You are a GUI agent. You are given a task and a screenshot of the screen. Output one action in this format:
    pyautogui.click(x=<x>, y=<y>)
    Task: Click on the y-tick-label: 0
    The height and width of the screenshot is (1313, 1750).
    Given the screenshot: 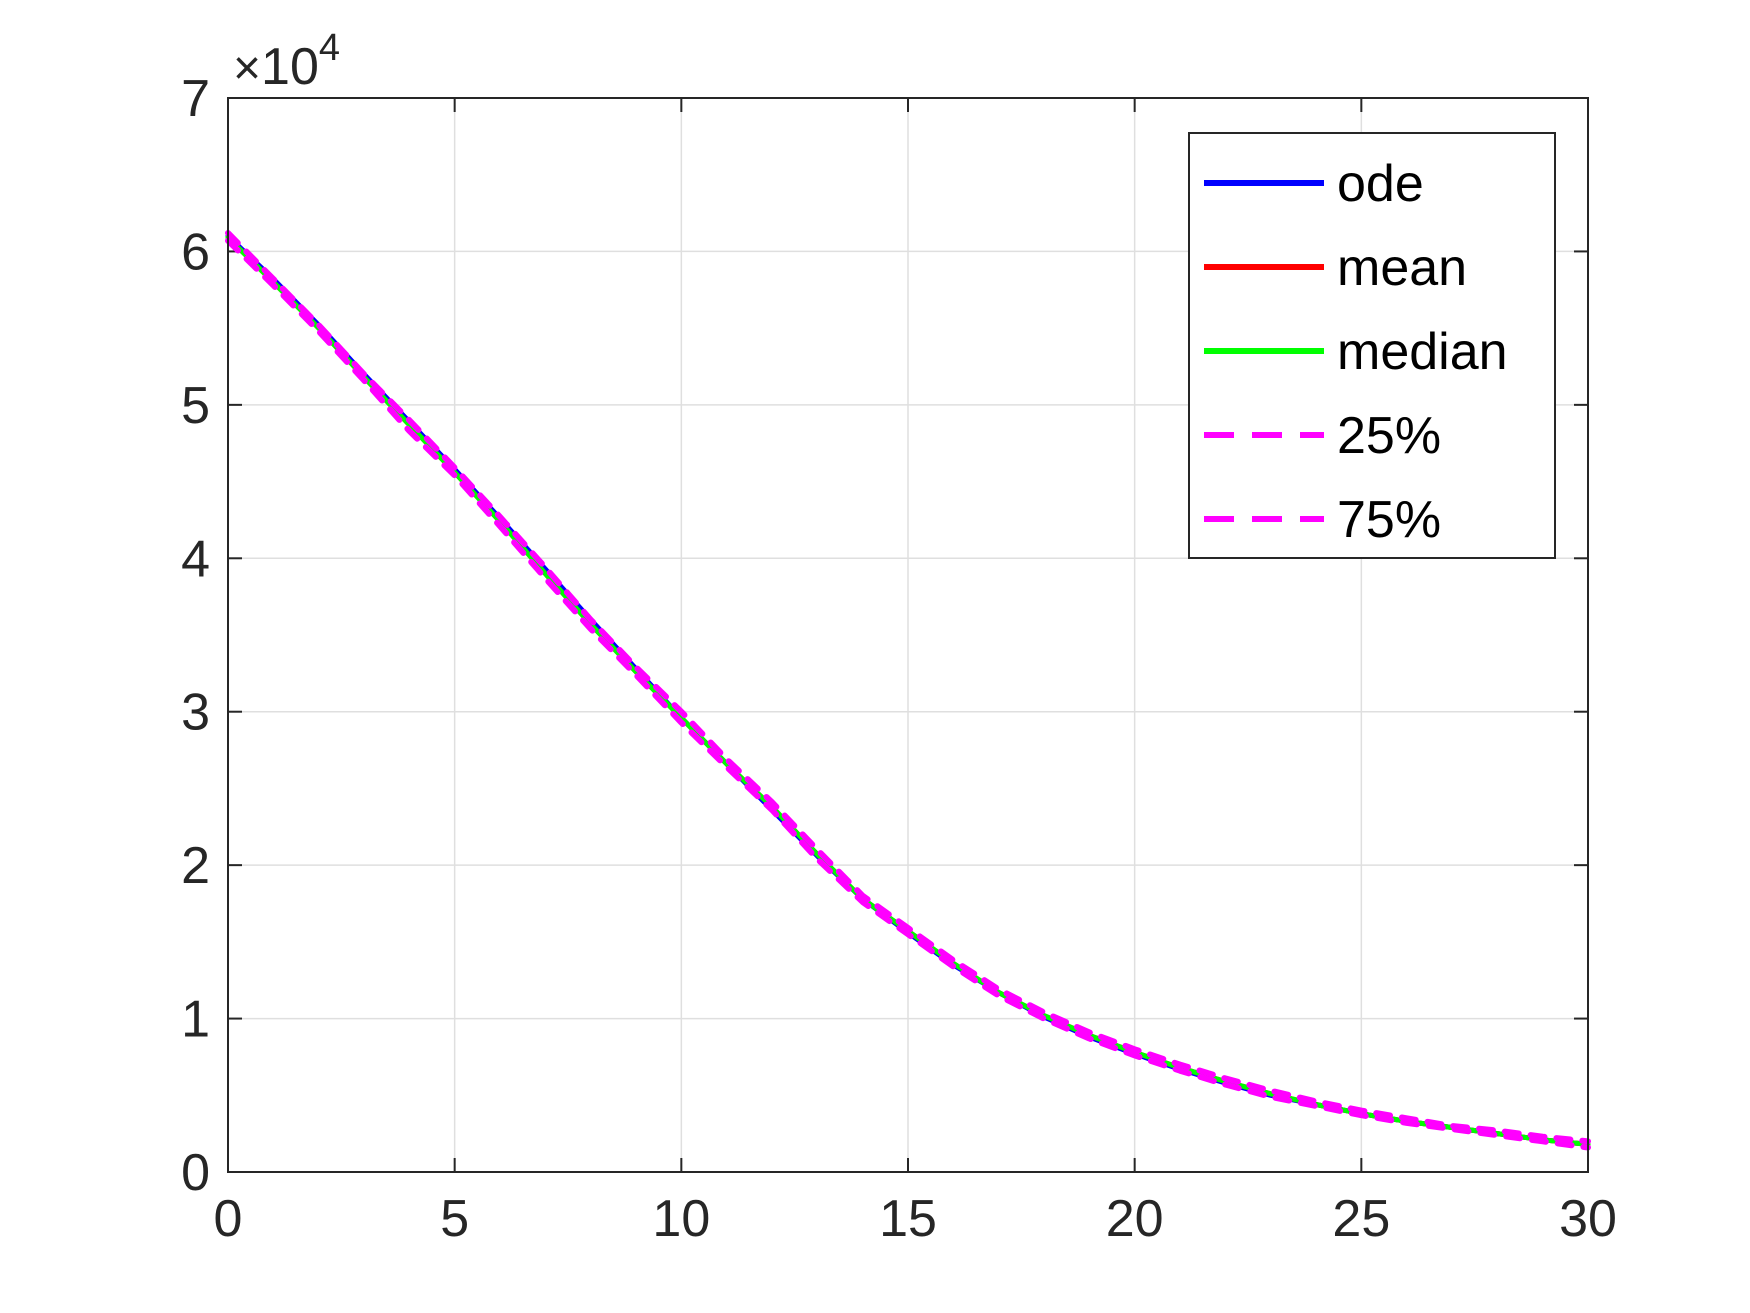 What is the action you would take?
    pyautogui.click(x=195, y=1173)
    